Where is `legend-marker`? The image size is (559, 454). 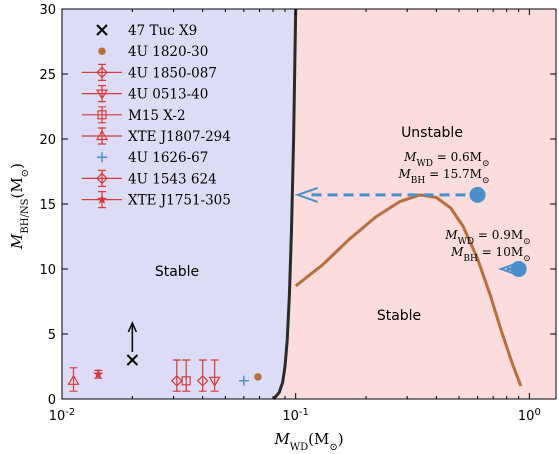
legend-marker is located at coordinates (102, 51).